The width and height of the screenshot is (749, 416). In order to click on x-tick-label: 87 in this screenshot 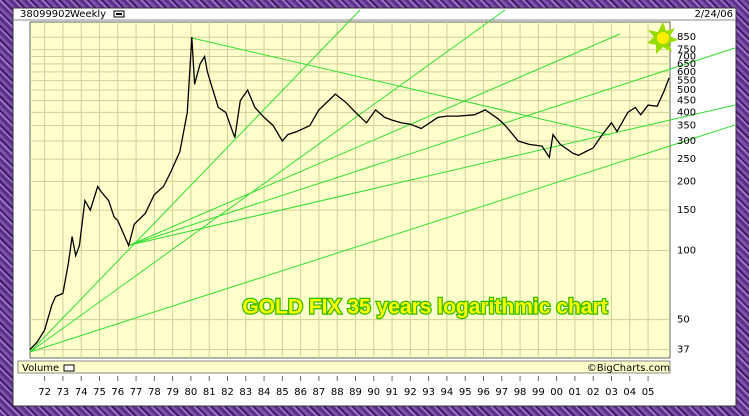, I will do `click(319, 392)`.